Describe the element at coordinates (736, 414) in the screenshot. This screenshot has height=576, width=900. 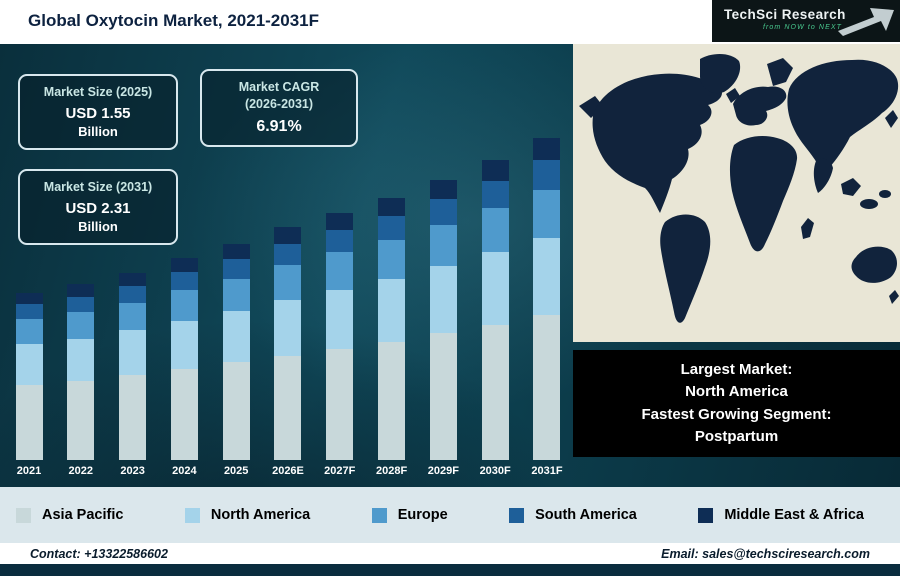
I see `fastest-segment-label: Fastest Growing Segment:` at that location.